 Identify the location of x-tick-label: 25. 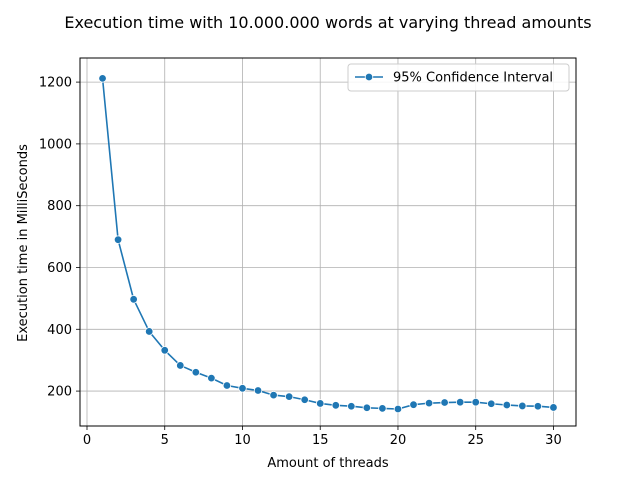
(475, 440).